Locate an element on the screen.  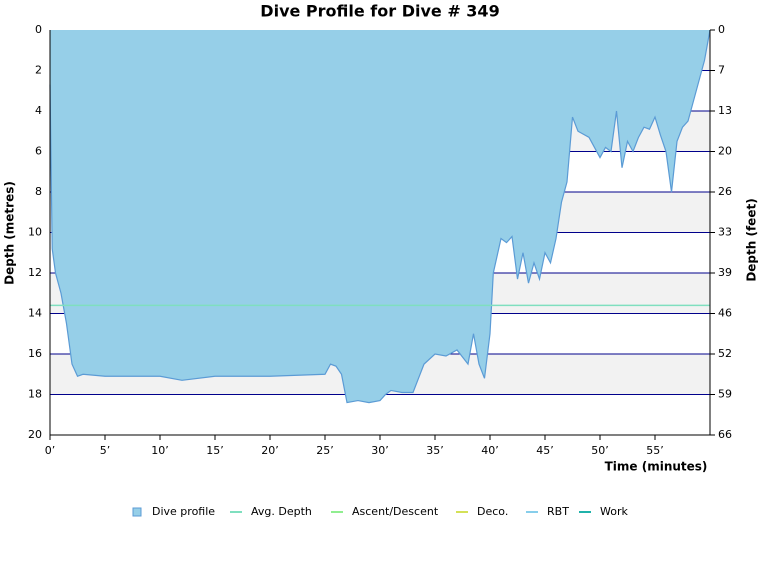
x-tick-label: 35’ is located at coordinates (435, 450).